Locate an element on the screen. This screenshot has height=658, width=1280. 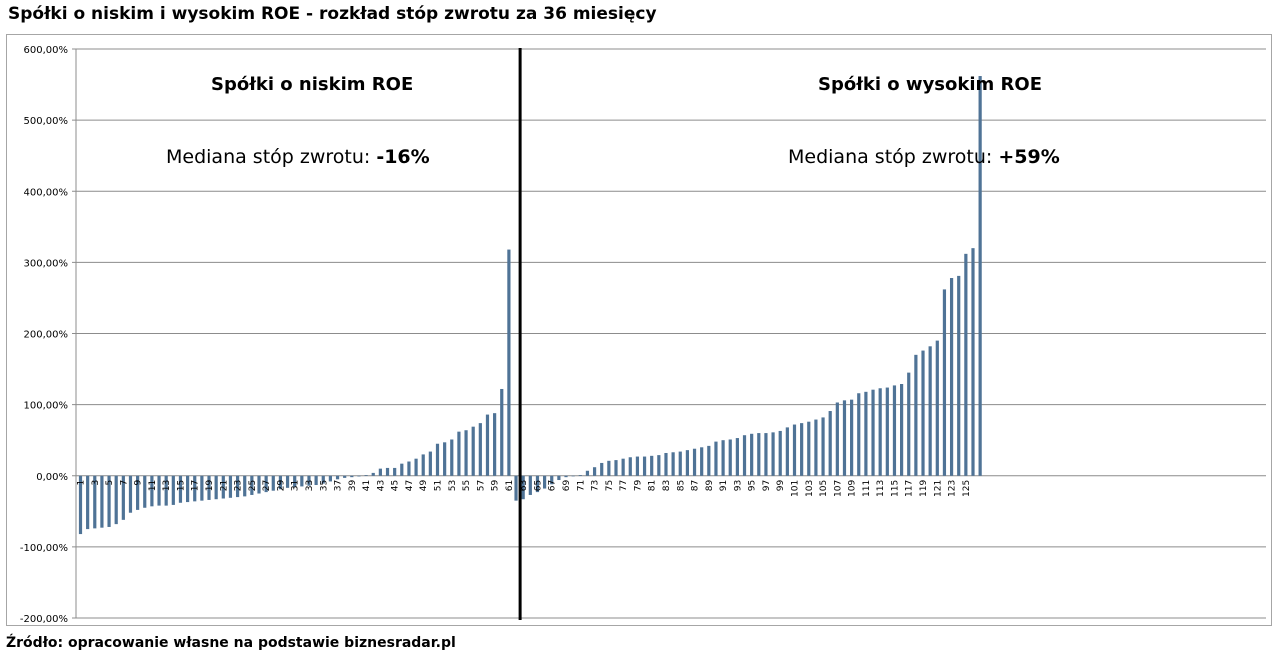
x-tick-label: 99 is located at coordinates (781, 485).